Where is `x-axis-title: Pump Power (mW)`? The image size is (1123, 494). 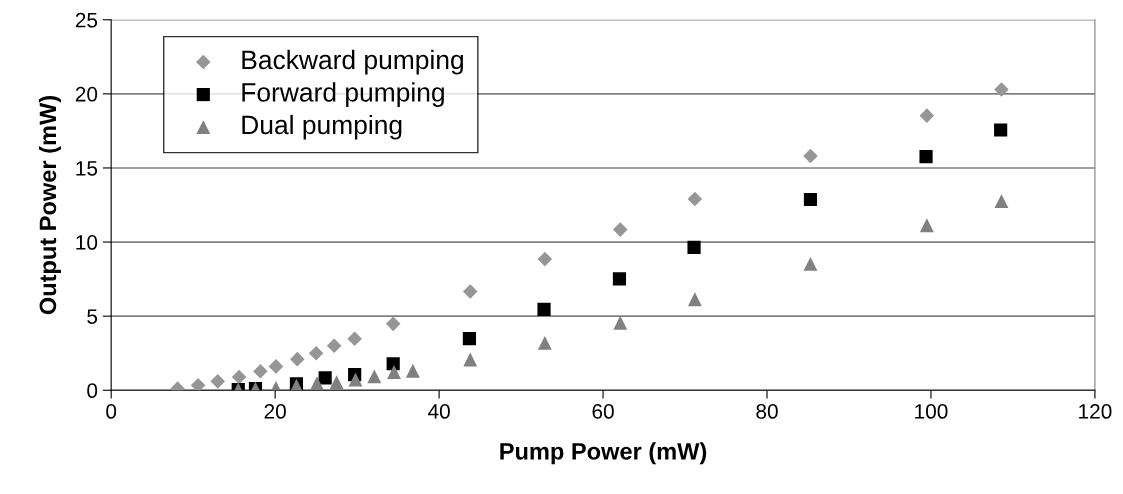 x-axis-title: Pump Power (mW) is located at coordinates (603, 453).